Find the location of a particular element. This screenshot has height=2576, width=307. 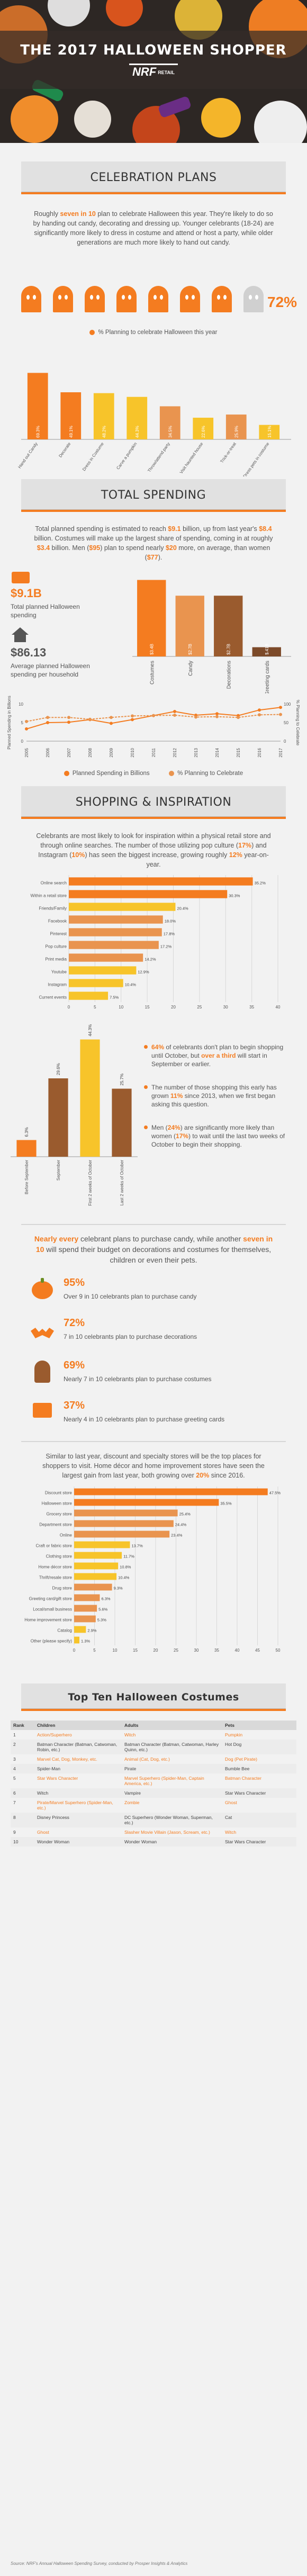

table-cell: Hot Dog is located at coordinates (259, 1747).